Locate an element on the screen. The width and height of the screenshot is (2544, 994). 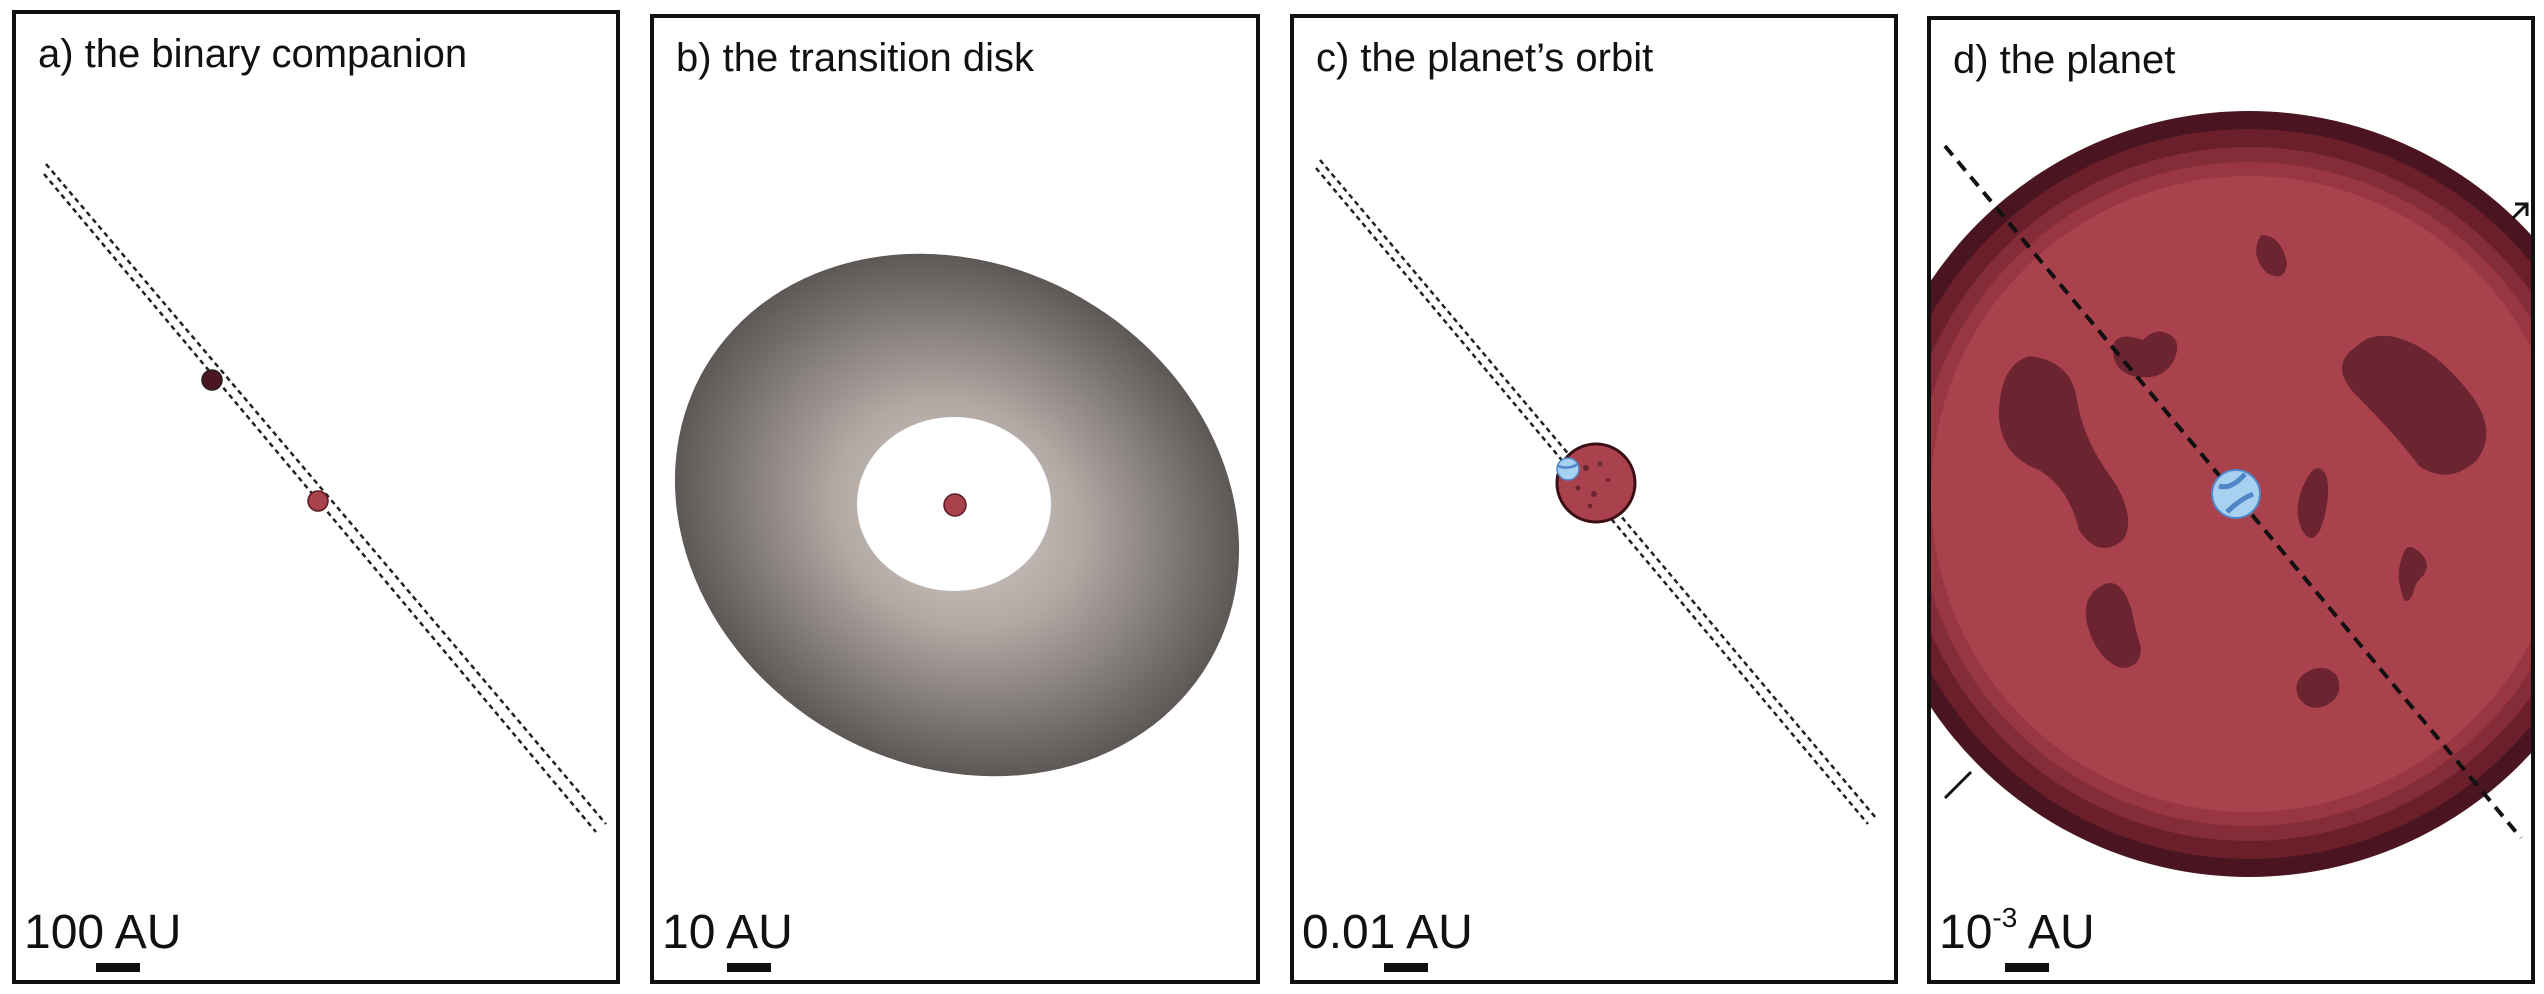
host-planet is located at coordinates (318, 501).